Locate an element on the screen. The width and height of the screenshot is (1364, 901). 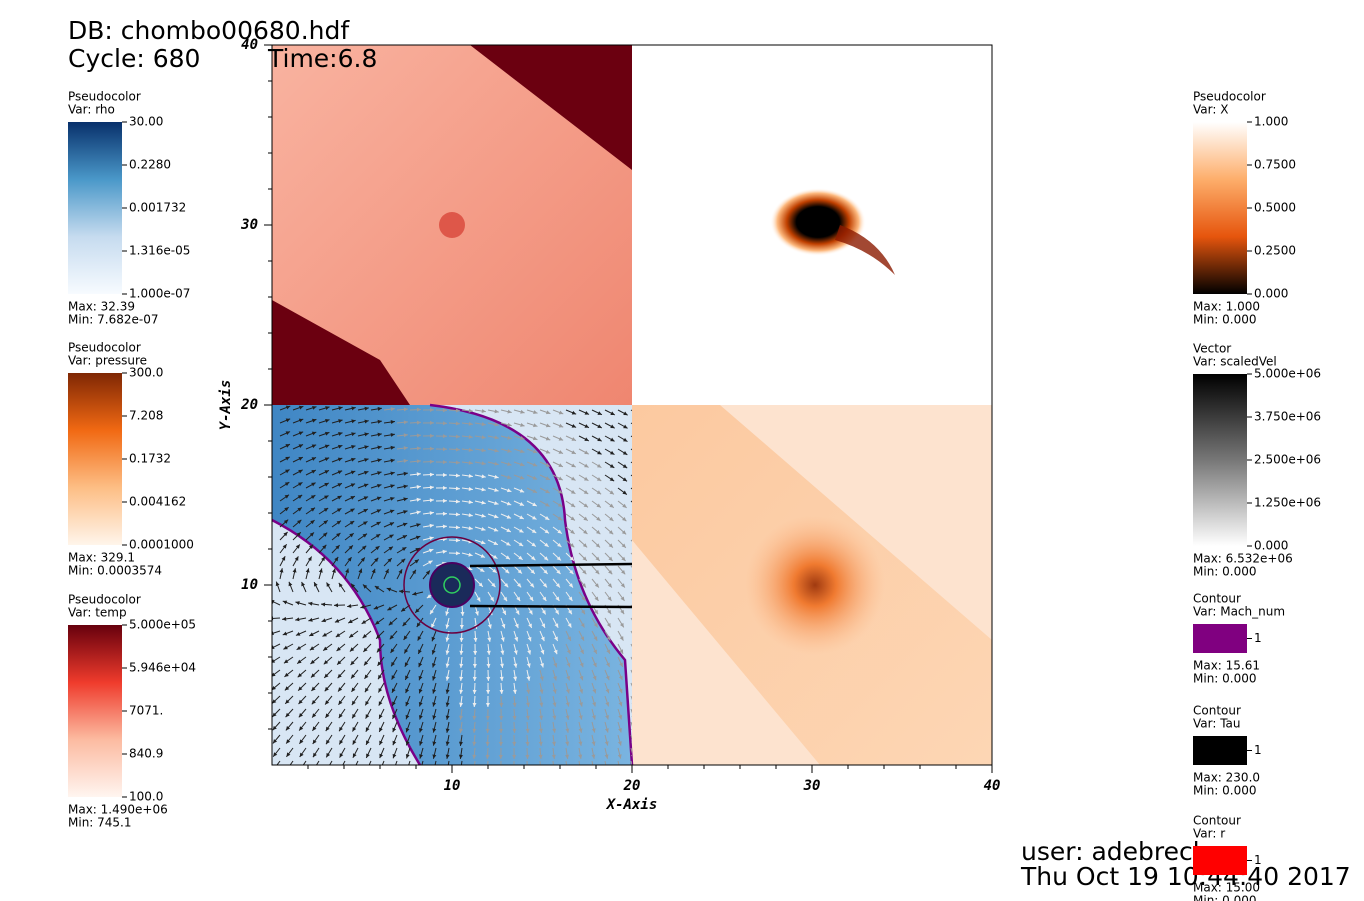
legend-tick-label: 0.5000 is located at coordinates (1275, 208).